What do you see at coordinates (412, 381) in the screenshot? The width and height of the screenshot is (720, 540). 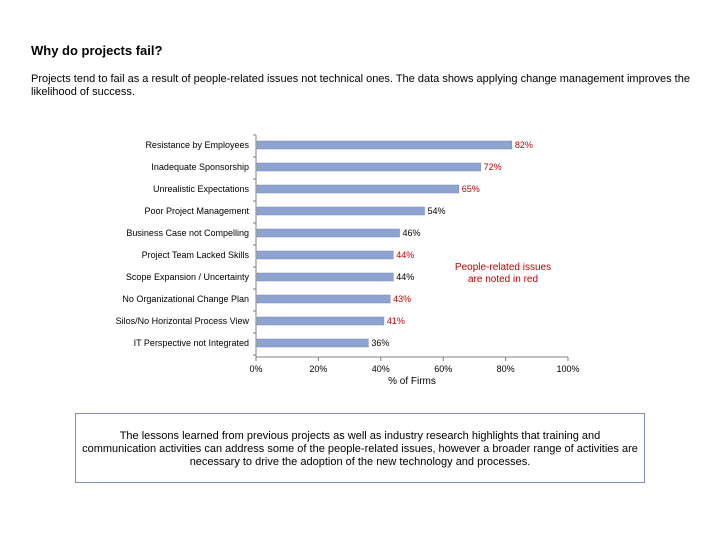 I see `x-axis-title: % of Firms` at bounding box center [412, 381].